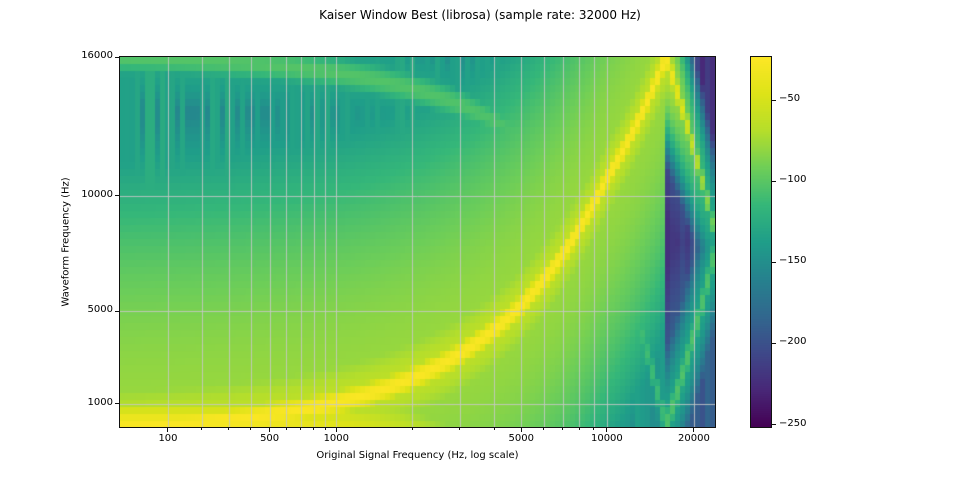 The height and width of the screenshot is (480, 960). What do you see at coordinates (694, 438) in the screenshot?
I see `x-tick-label: 20000` at bounding box center [694, 438].